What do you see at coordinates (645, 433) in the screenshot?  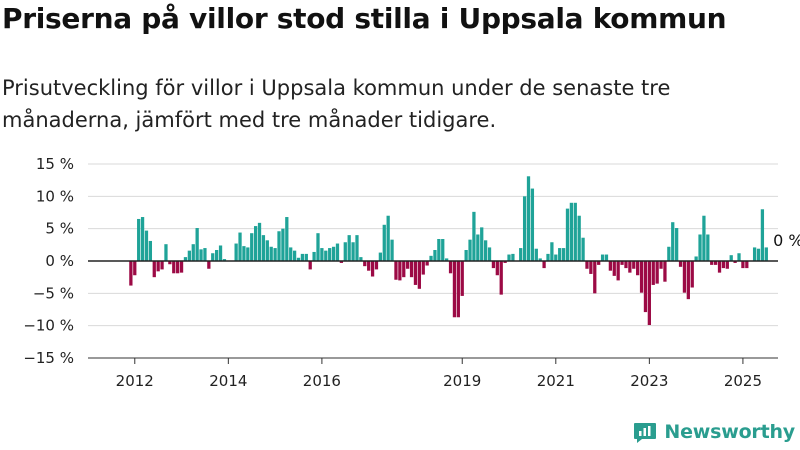 I see `newsworthy-logo-icon` at bounding box center [645, 433].